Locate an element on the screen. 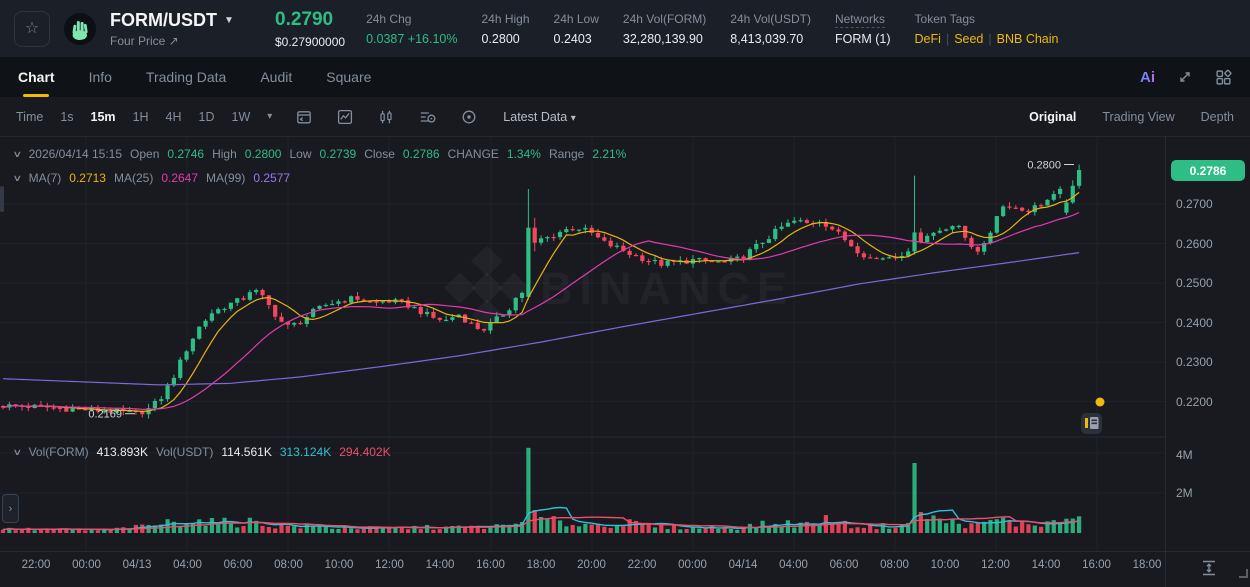 The height and width of the screenshot is (587, 1250). chart-style-line-icon is located at coordinates (345, 117).